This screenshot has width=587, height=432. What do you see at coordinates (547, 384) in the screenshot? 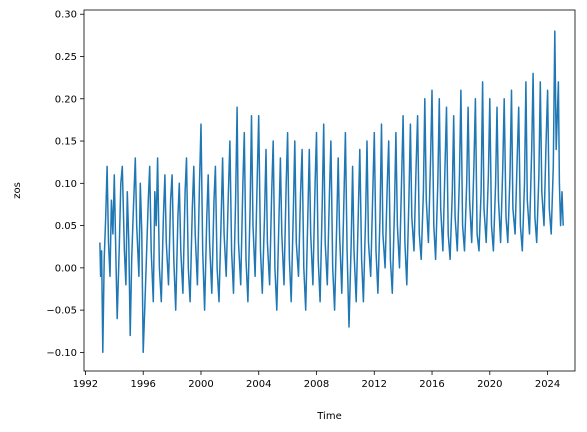
I see `x-tick-label: 2024` at bounding box center [547, 384].